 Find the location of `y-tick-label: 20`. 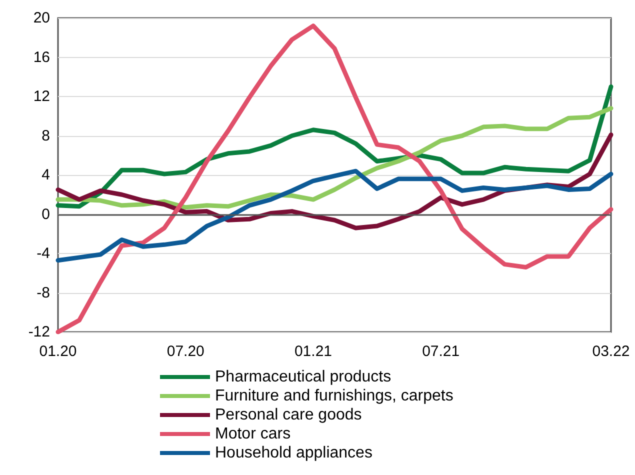

y-tick-label: 20 is located at coordinates (41, 18).